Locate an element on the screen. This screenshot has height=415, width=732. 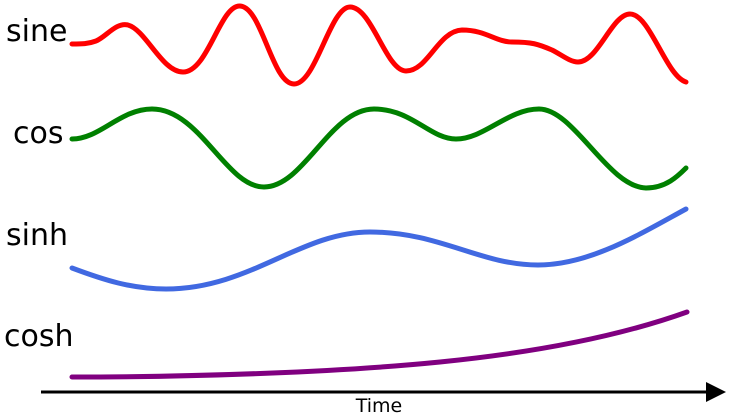
sine-label: sine is located at coordinates (36, 31).